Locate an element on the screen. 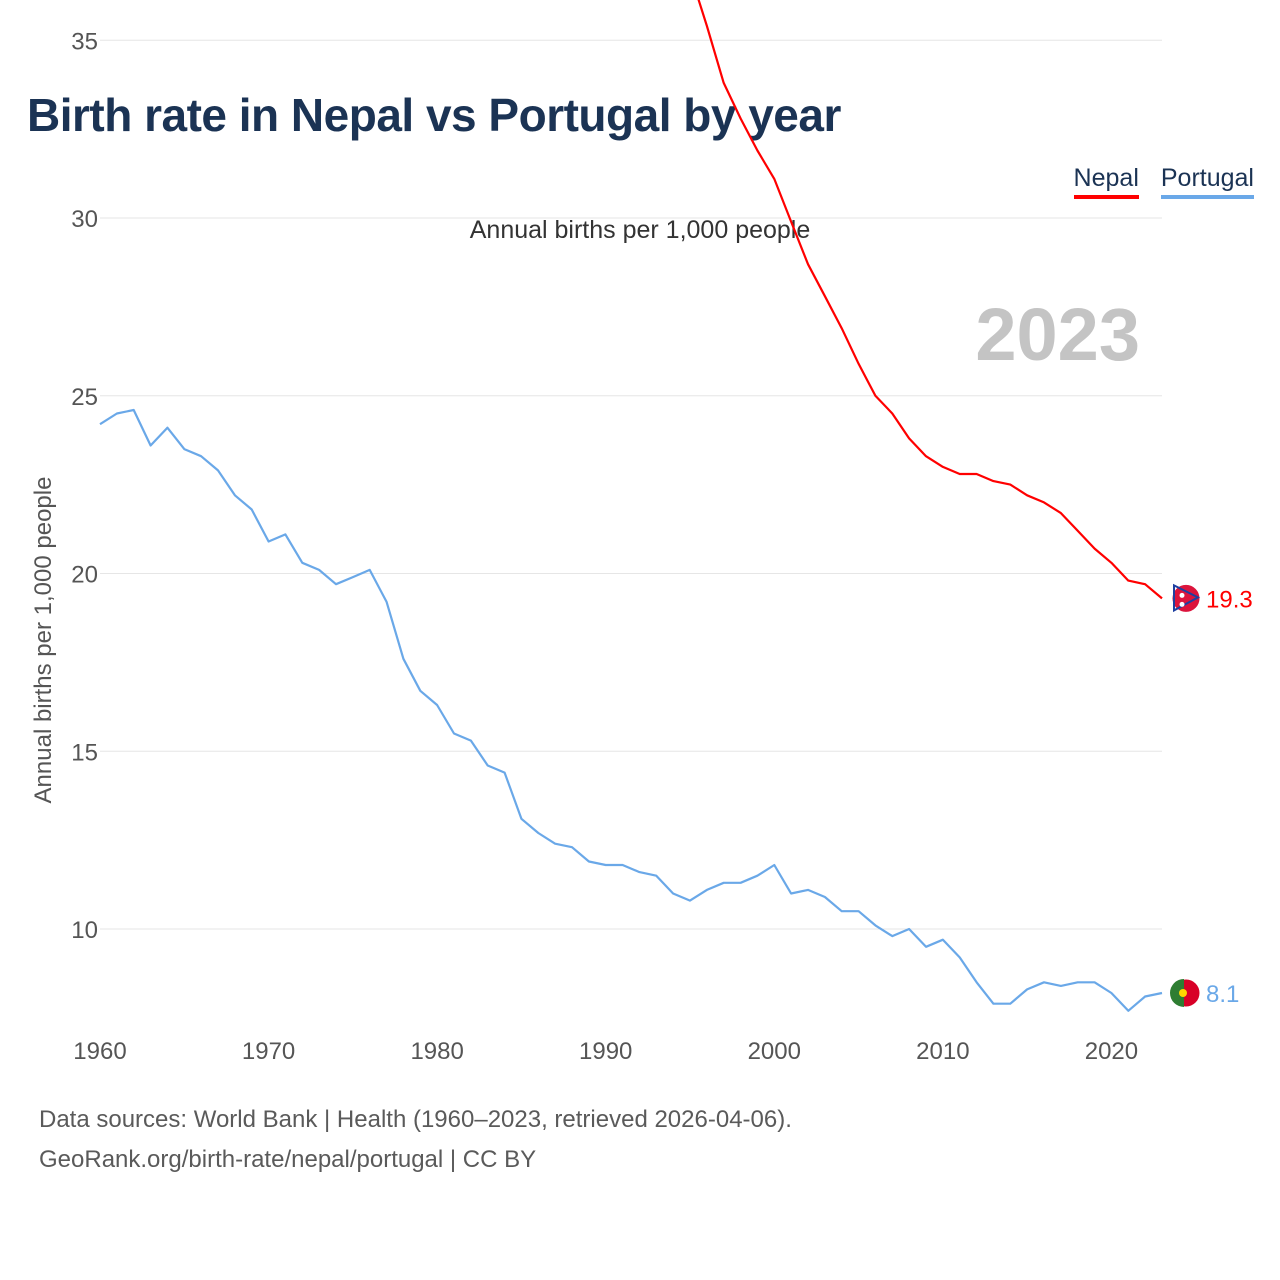 Image resolution: width=1280 pixels, height=1280 pixels. y-tick-label-10: 10 is located at coordinates (84, 930).